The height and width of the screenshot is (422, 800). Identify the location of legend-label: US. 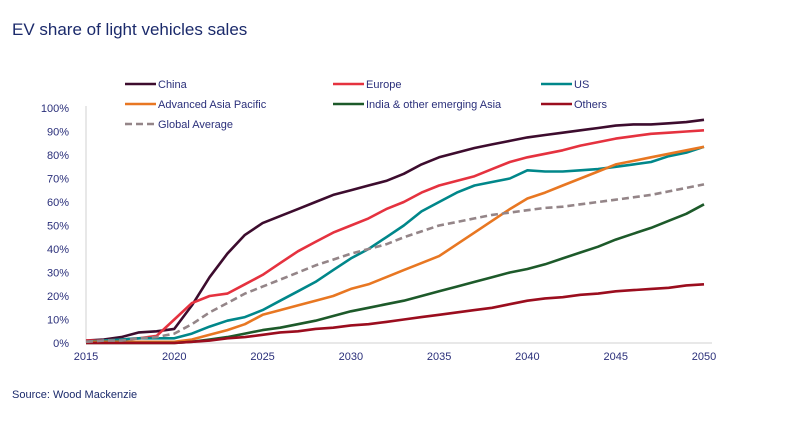
(581, 85).